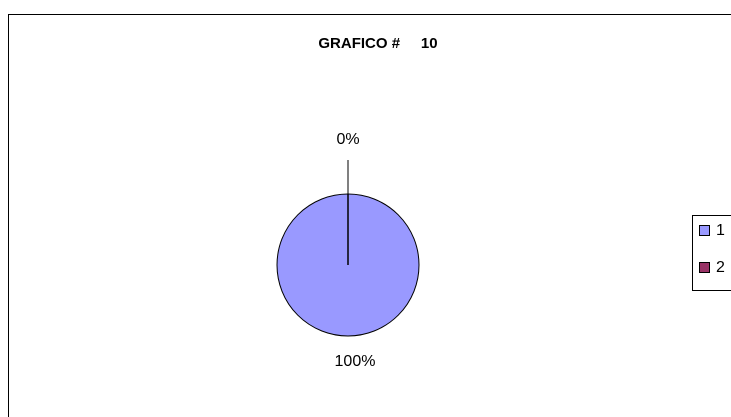  What do you see at coordinates (711, 253) in the screenshot?
I see `legend-box` at bounding box center [711, 253].